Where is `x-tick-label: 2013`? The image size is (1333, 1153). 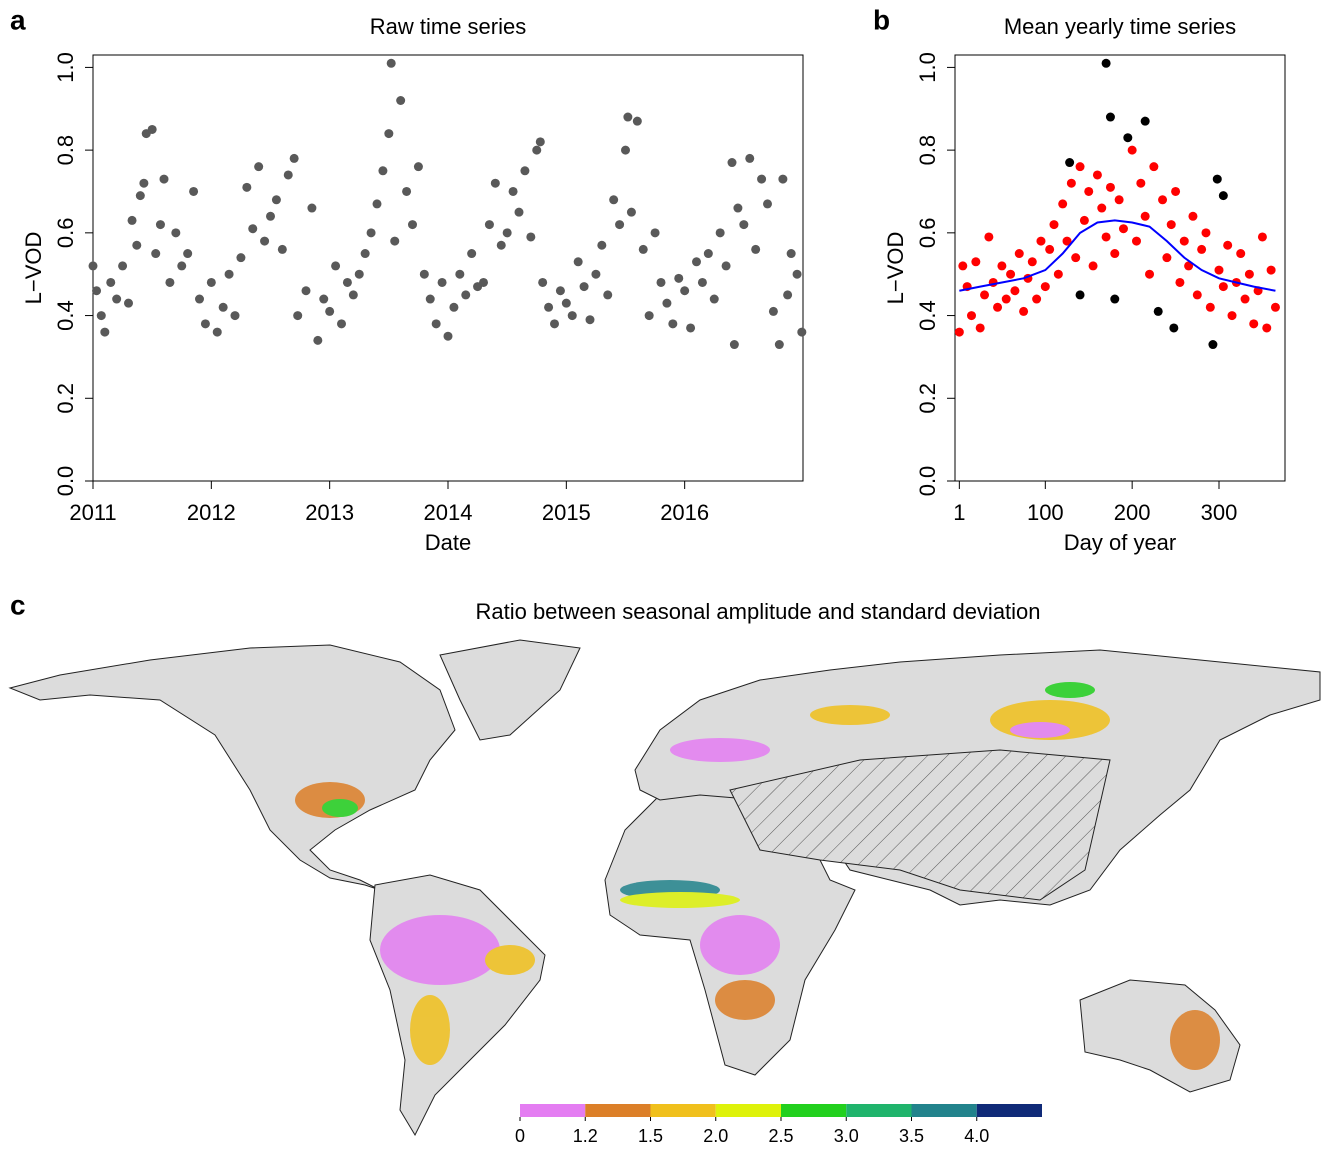
x-tick-label: 2013 is located at coordinates (329, 512).